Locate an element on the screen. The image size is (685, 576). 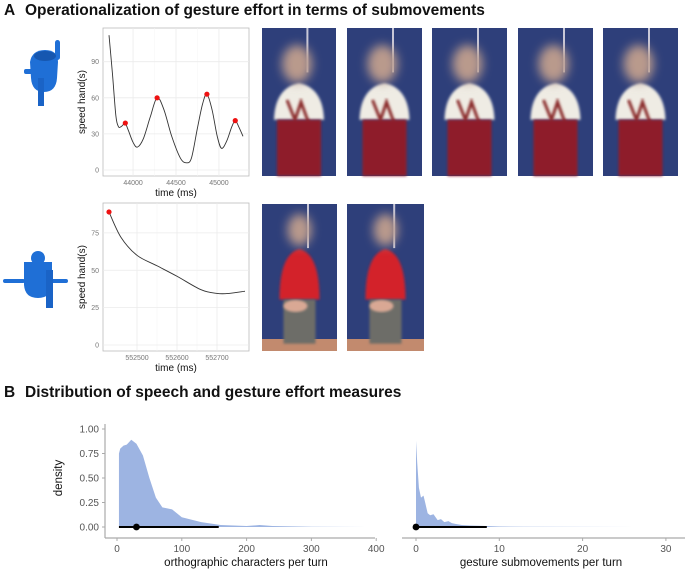
plot-panel is located at coordinates (176, 277).